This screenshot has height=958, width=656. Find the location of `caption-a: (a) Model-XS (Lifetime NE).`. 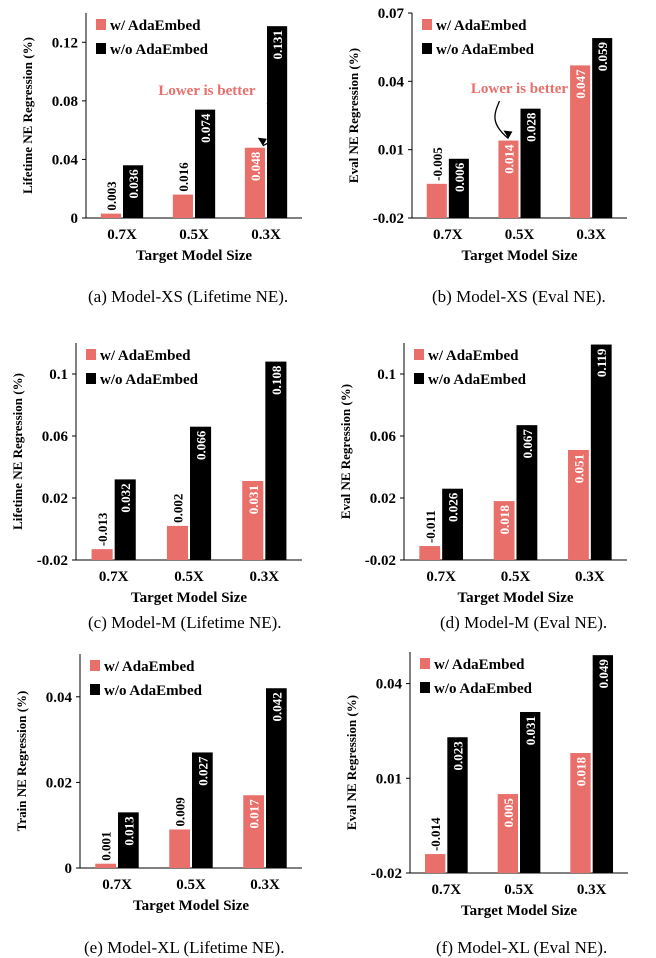

caption-a: (a) Model-XS (Lifetime NE). is located at coordinates (188, 296).